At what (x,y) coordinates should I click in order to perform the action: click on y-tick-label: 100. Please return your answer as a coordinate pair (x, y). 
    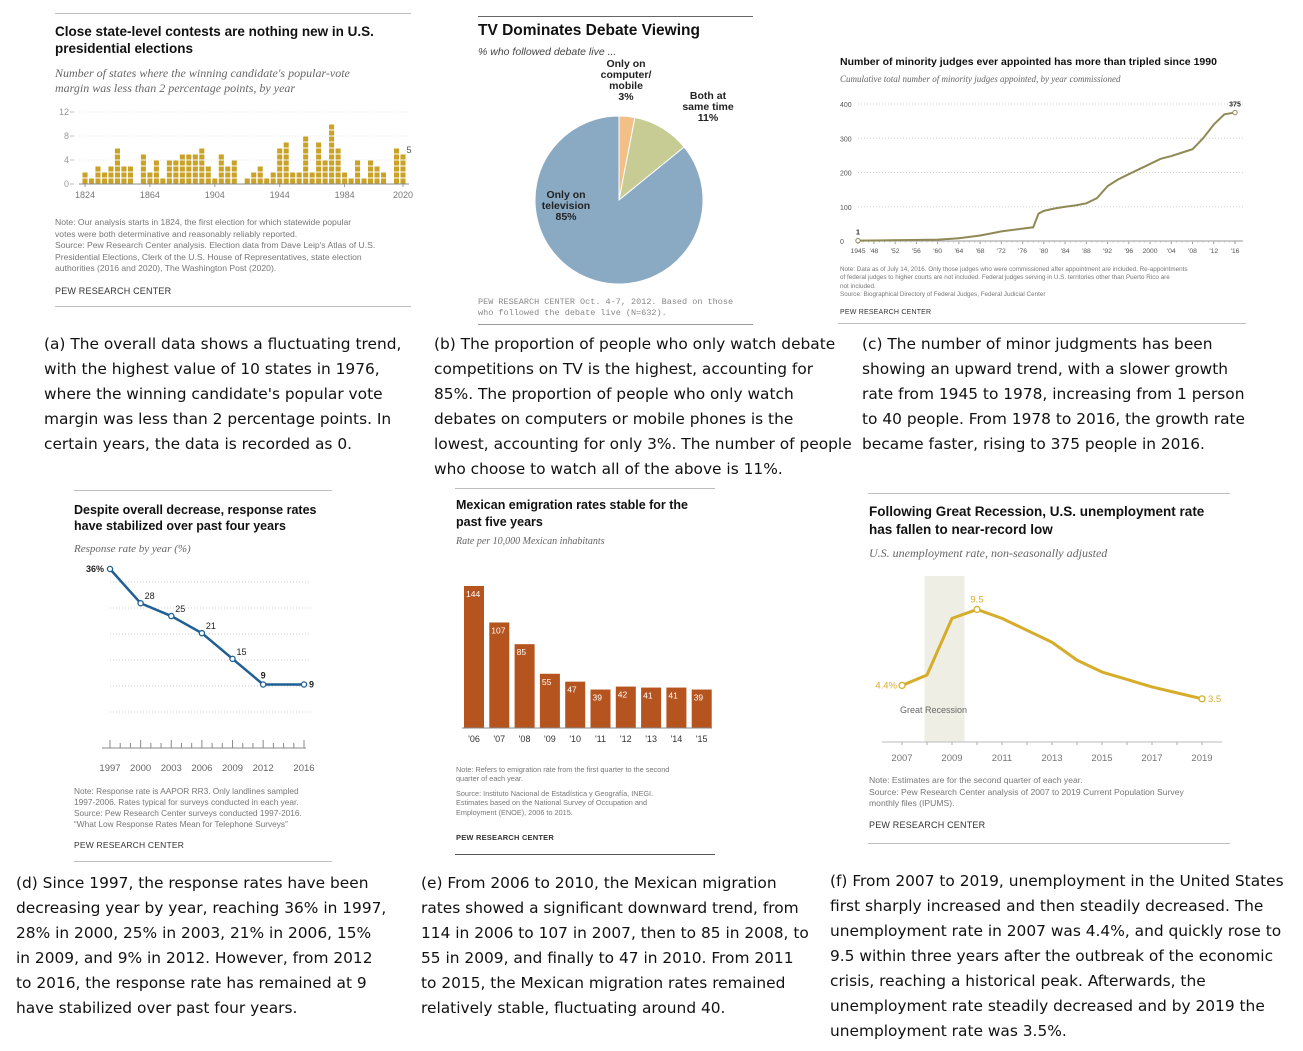
    Looking at the image, I should click on (846, 208).